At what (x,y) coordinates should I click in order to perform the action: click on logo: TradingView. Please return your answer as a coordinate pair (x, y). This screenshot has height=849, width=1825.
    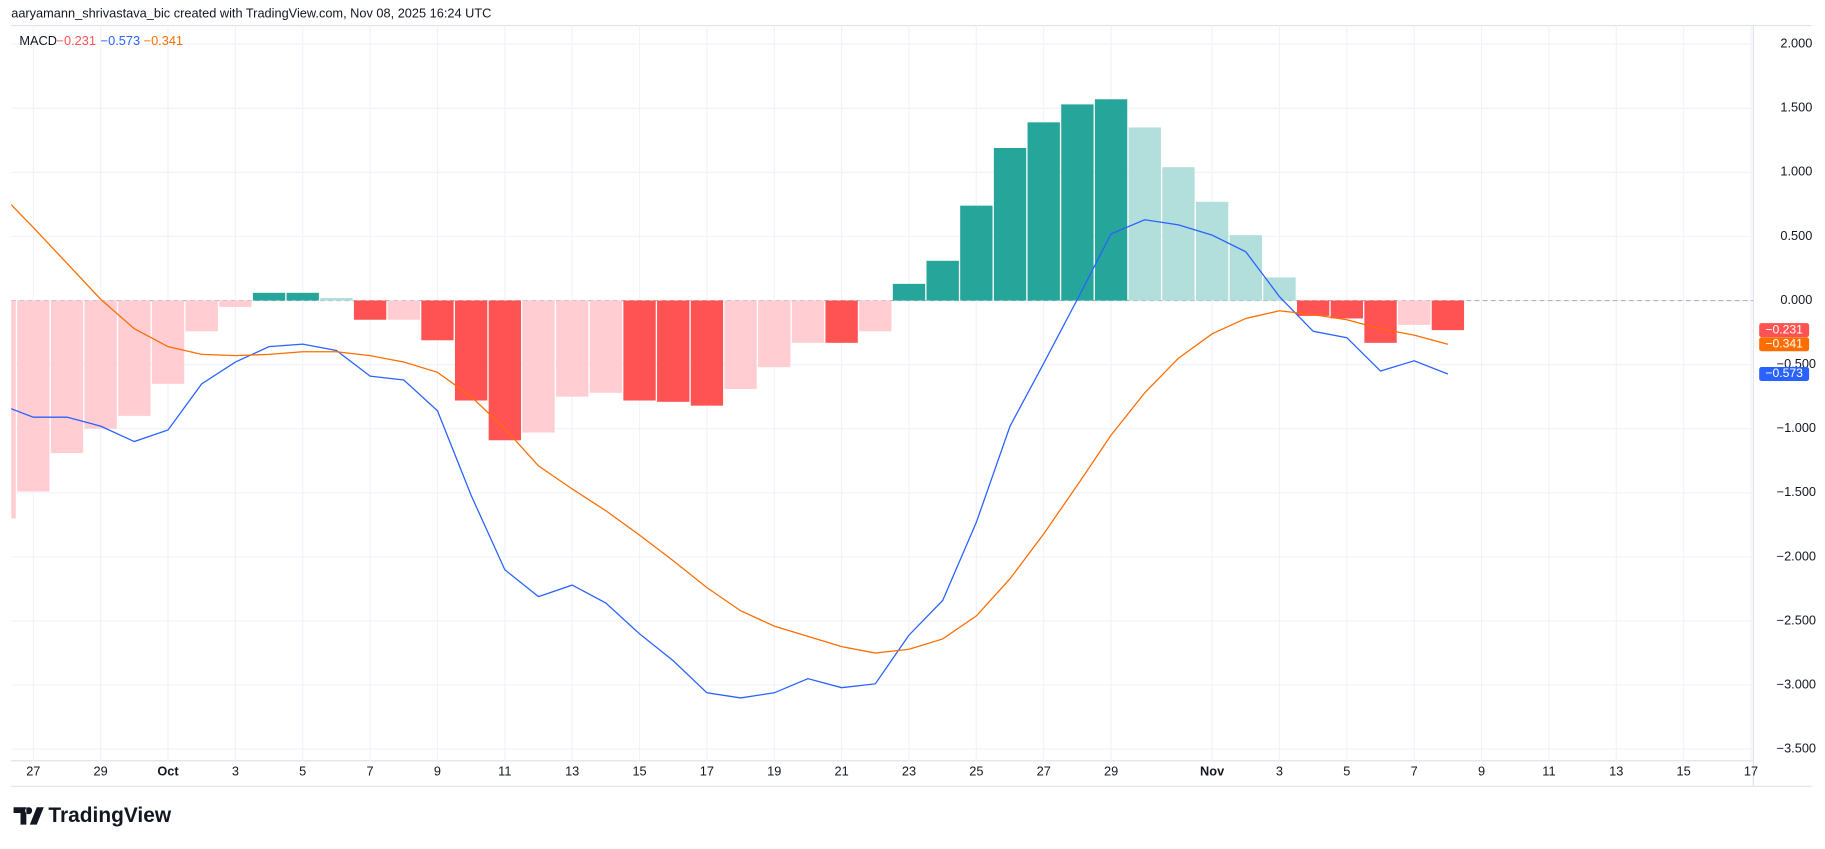
    Looking at the image, I should click on (92, 815).